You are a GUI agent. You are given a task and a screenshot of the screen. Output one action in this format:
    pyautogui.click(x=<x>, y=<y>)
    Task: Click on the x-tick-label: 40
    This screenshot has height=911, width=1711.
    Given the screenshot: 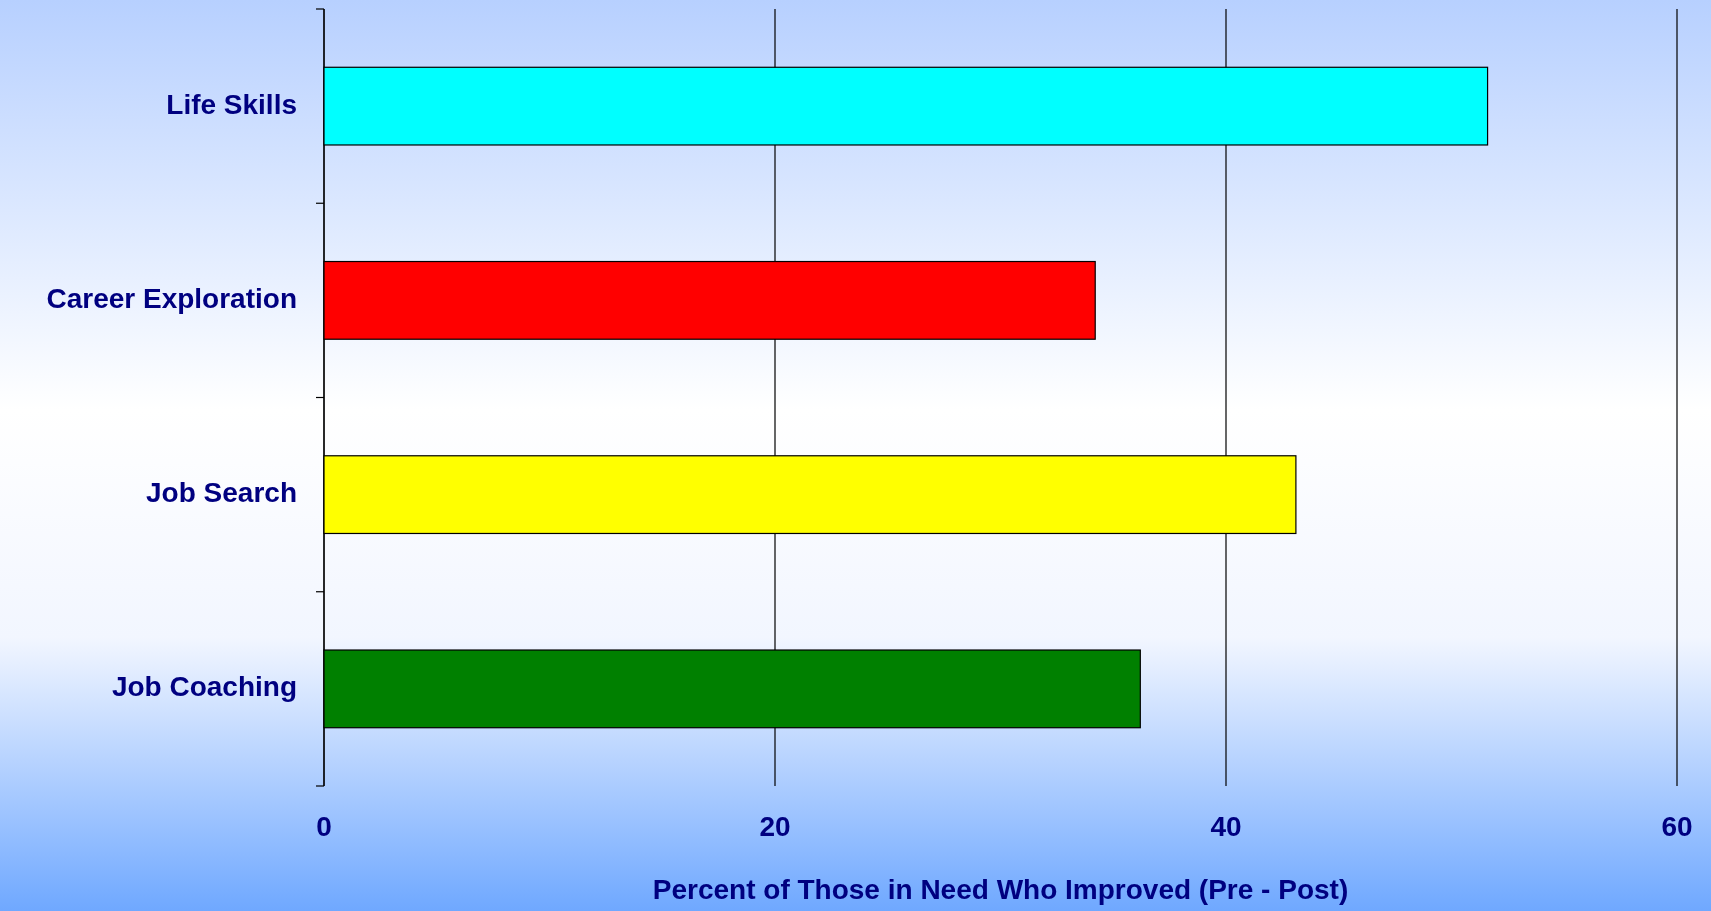 What is the action you would take?
    pyautogui.click(x=1226, y=826)
    